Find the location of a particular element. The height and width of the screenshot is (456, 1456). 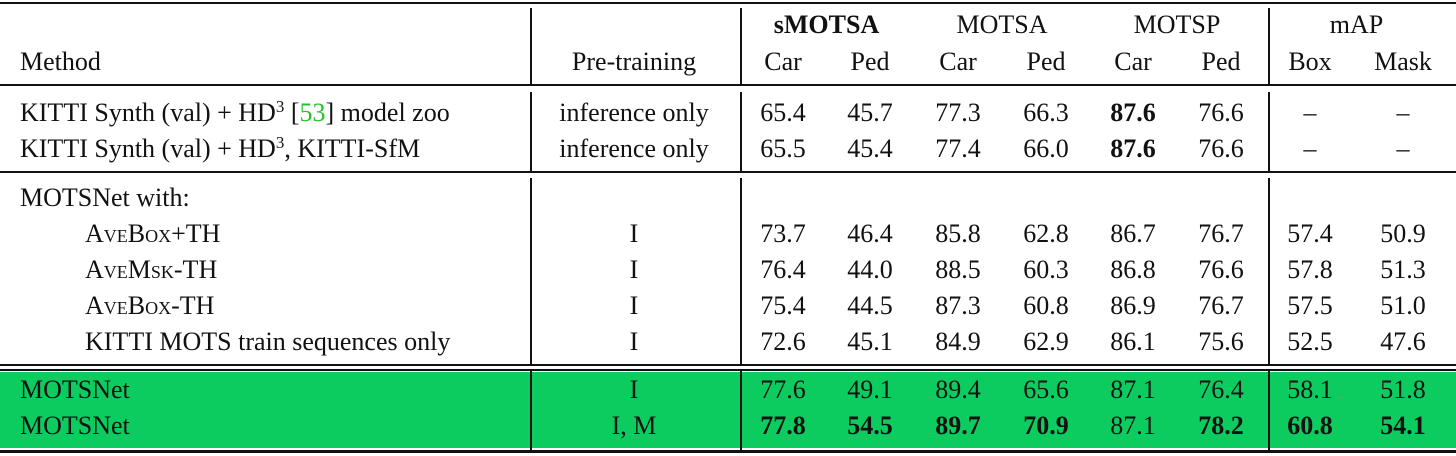

metric-value: 58.1 is located at coordinates (1310, 389).